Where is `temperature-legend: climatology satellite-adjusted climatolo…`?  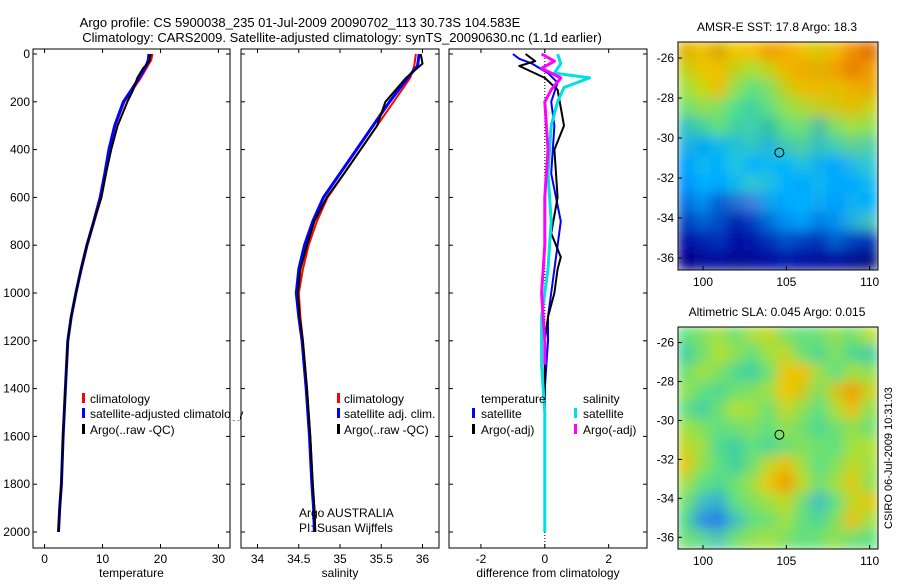 temperature-legend: climatology satellite-adjusted climatolo… is located at coordinates (162, 413).